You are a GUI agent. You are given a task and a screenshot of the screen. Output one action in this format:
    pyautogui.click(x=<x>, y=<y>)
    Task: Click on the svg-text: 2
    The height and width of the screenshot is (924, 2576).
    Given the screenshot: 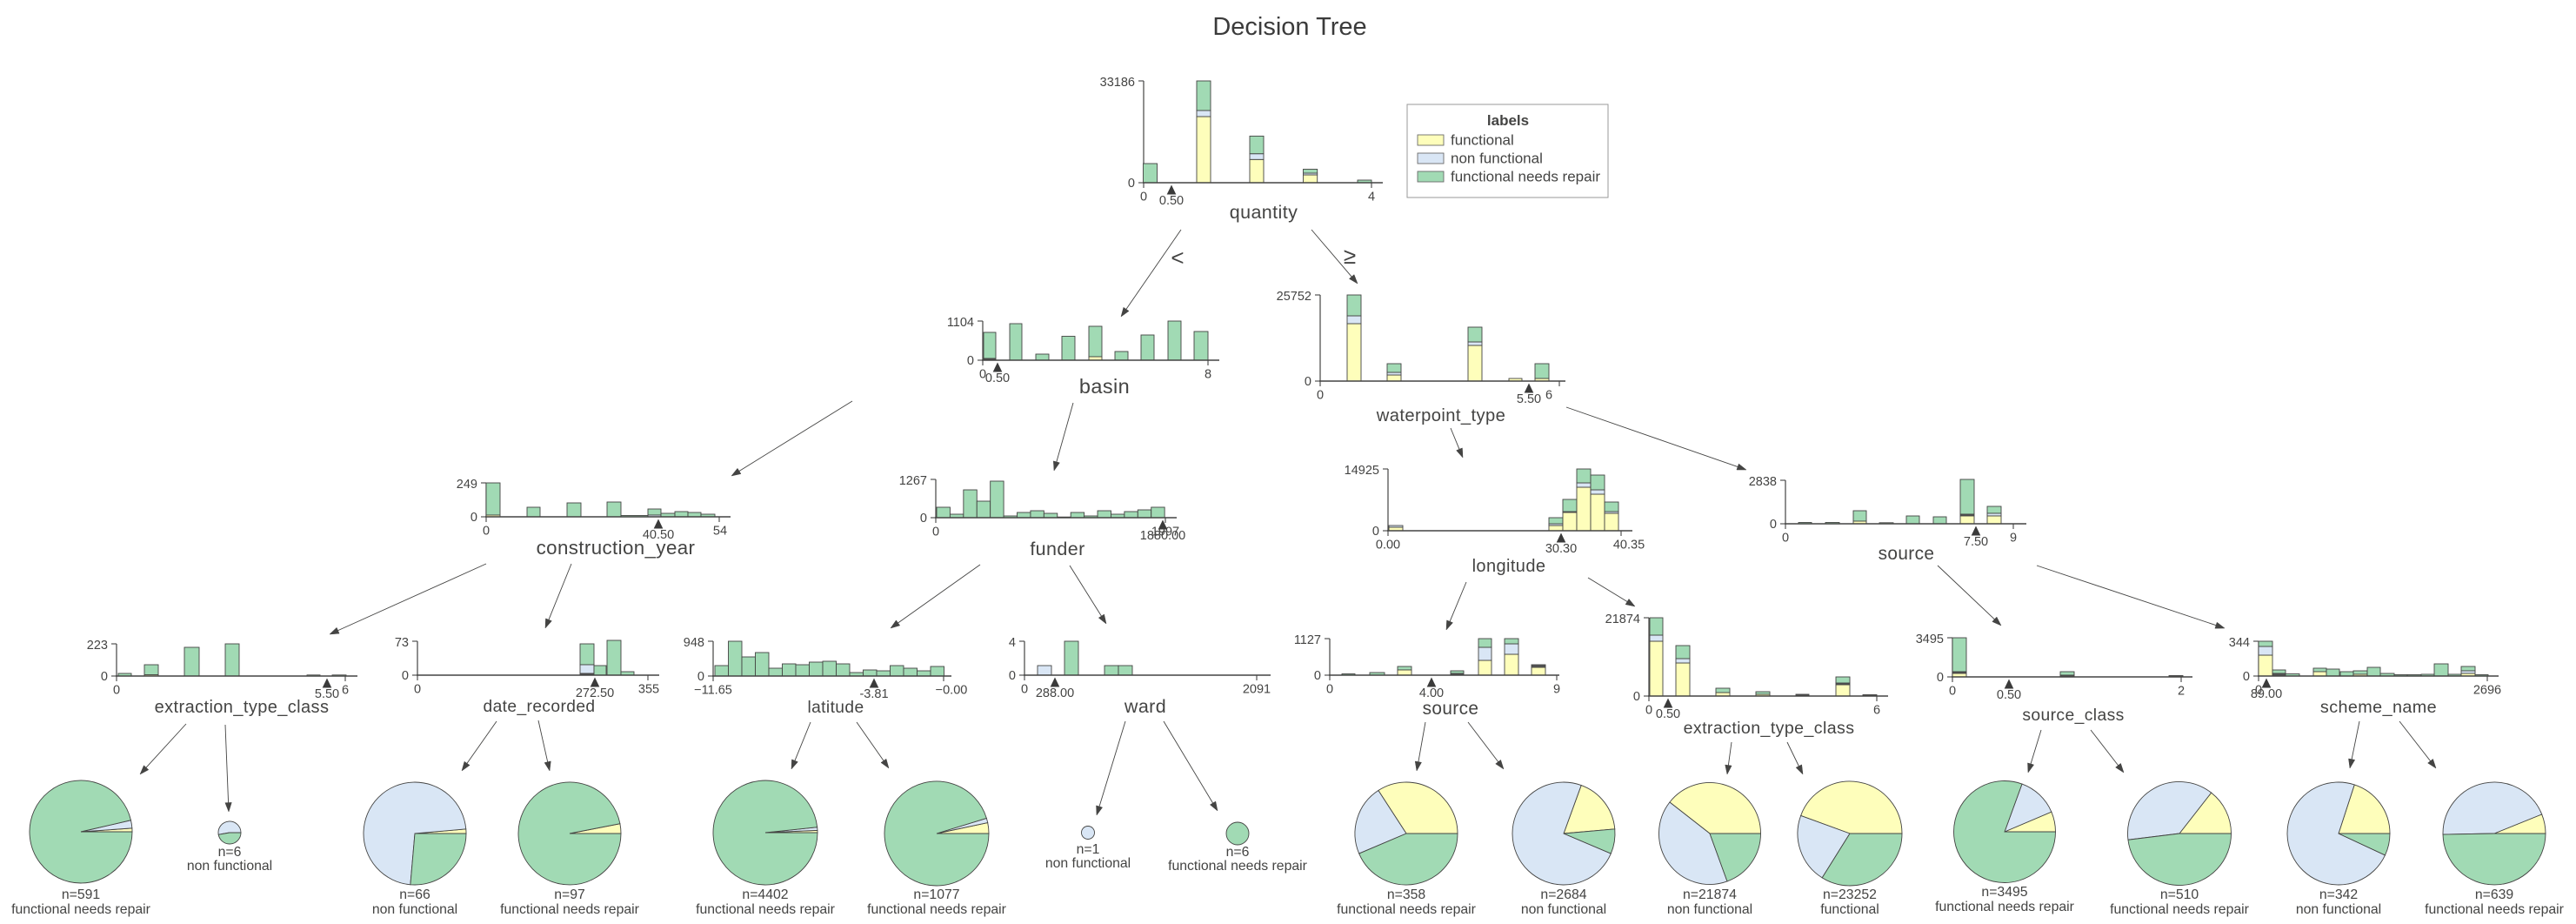 What is the action you would take?
    pyautogui.click(x=2181, y=692)
    